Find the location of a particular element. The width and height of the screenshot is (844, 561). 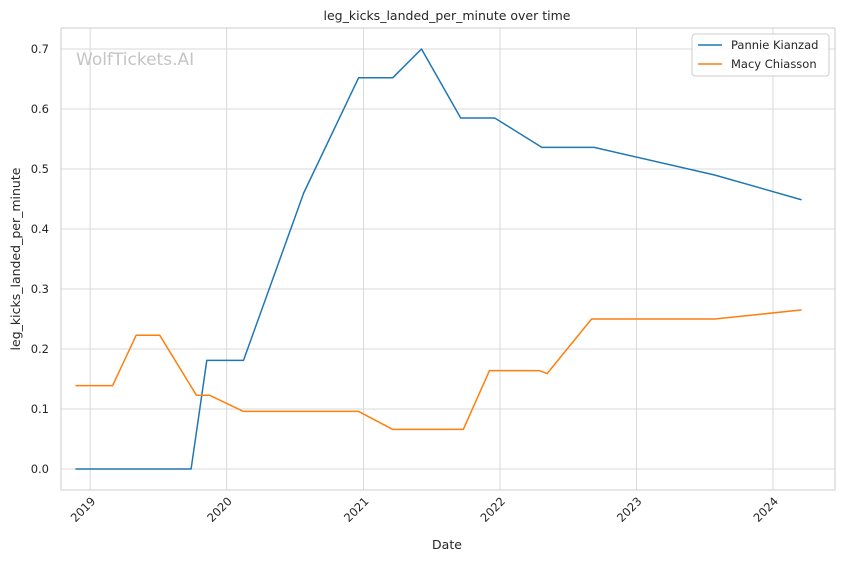

y-tick-label: 0.5 is located at coordinates (40, 169).